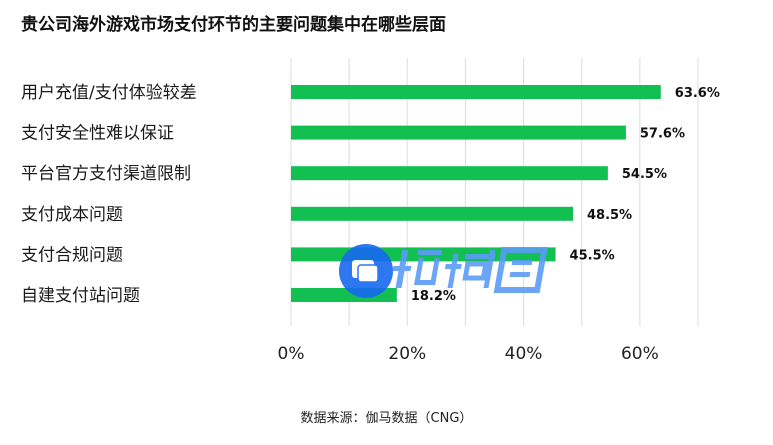 Image resolution: width=773 pixels, height=445 pixels. What do you see at coordinates (524, 354) in the screenshot?
I see `x-tick-label: 40%` at bounding box center [524, 354].